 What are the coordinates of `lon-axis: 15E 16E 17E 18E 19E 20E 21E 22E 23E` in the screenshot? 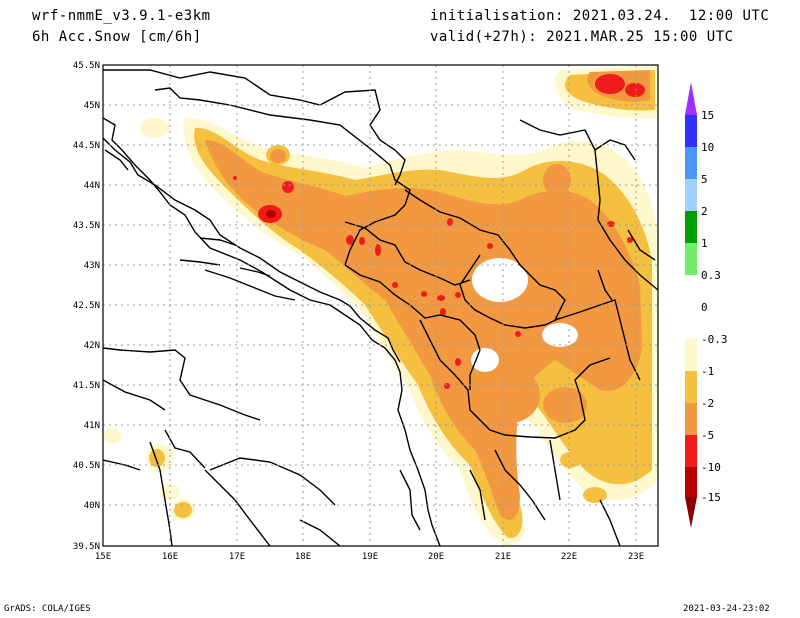 It's located at (369, 557).